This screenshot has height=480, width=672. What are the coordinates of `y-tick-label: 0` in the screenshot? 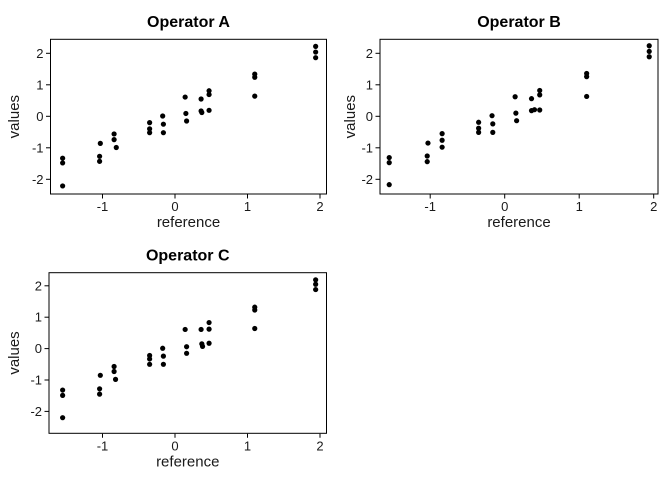 It's located at (369, 116).